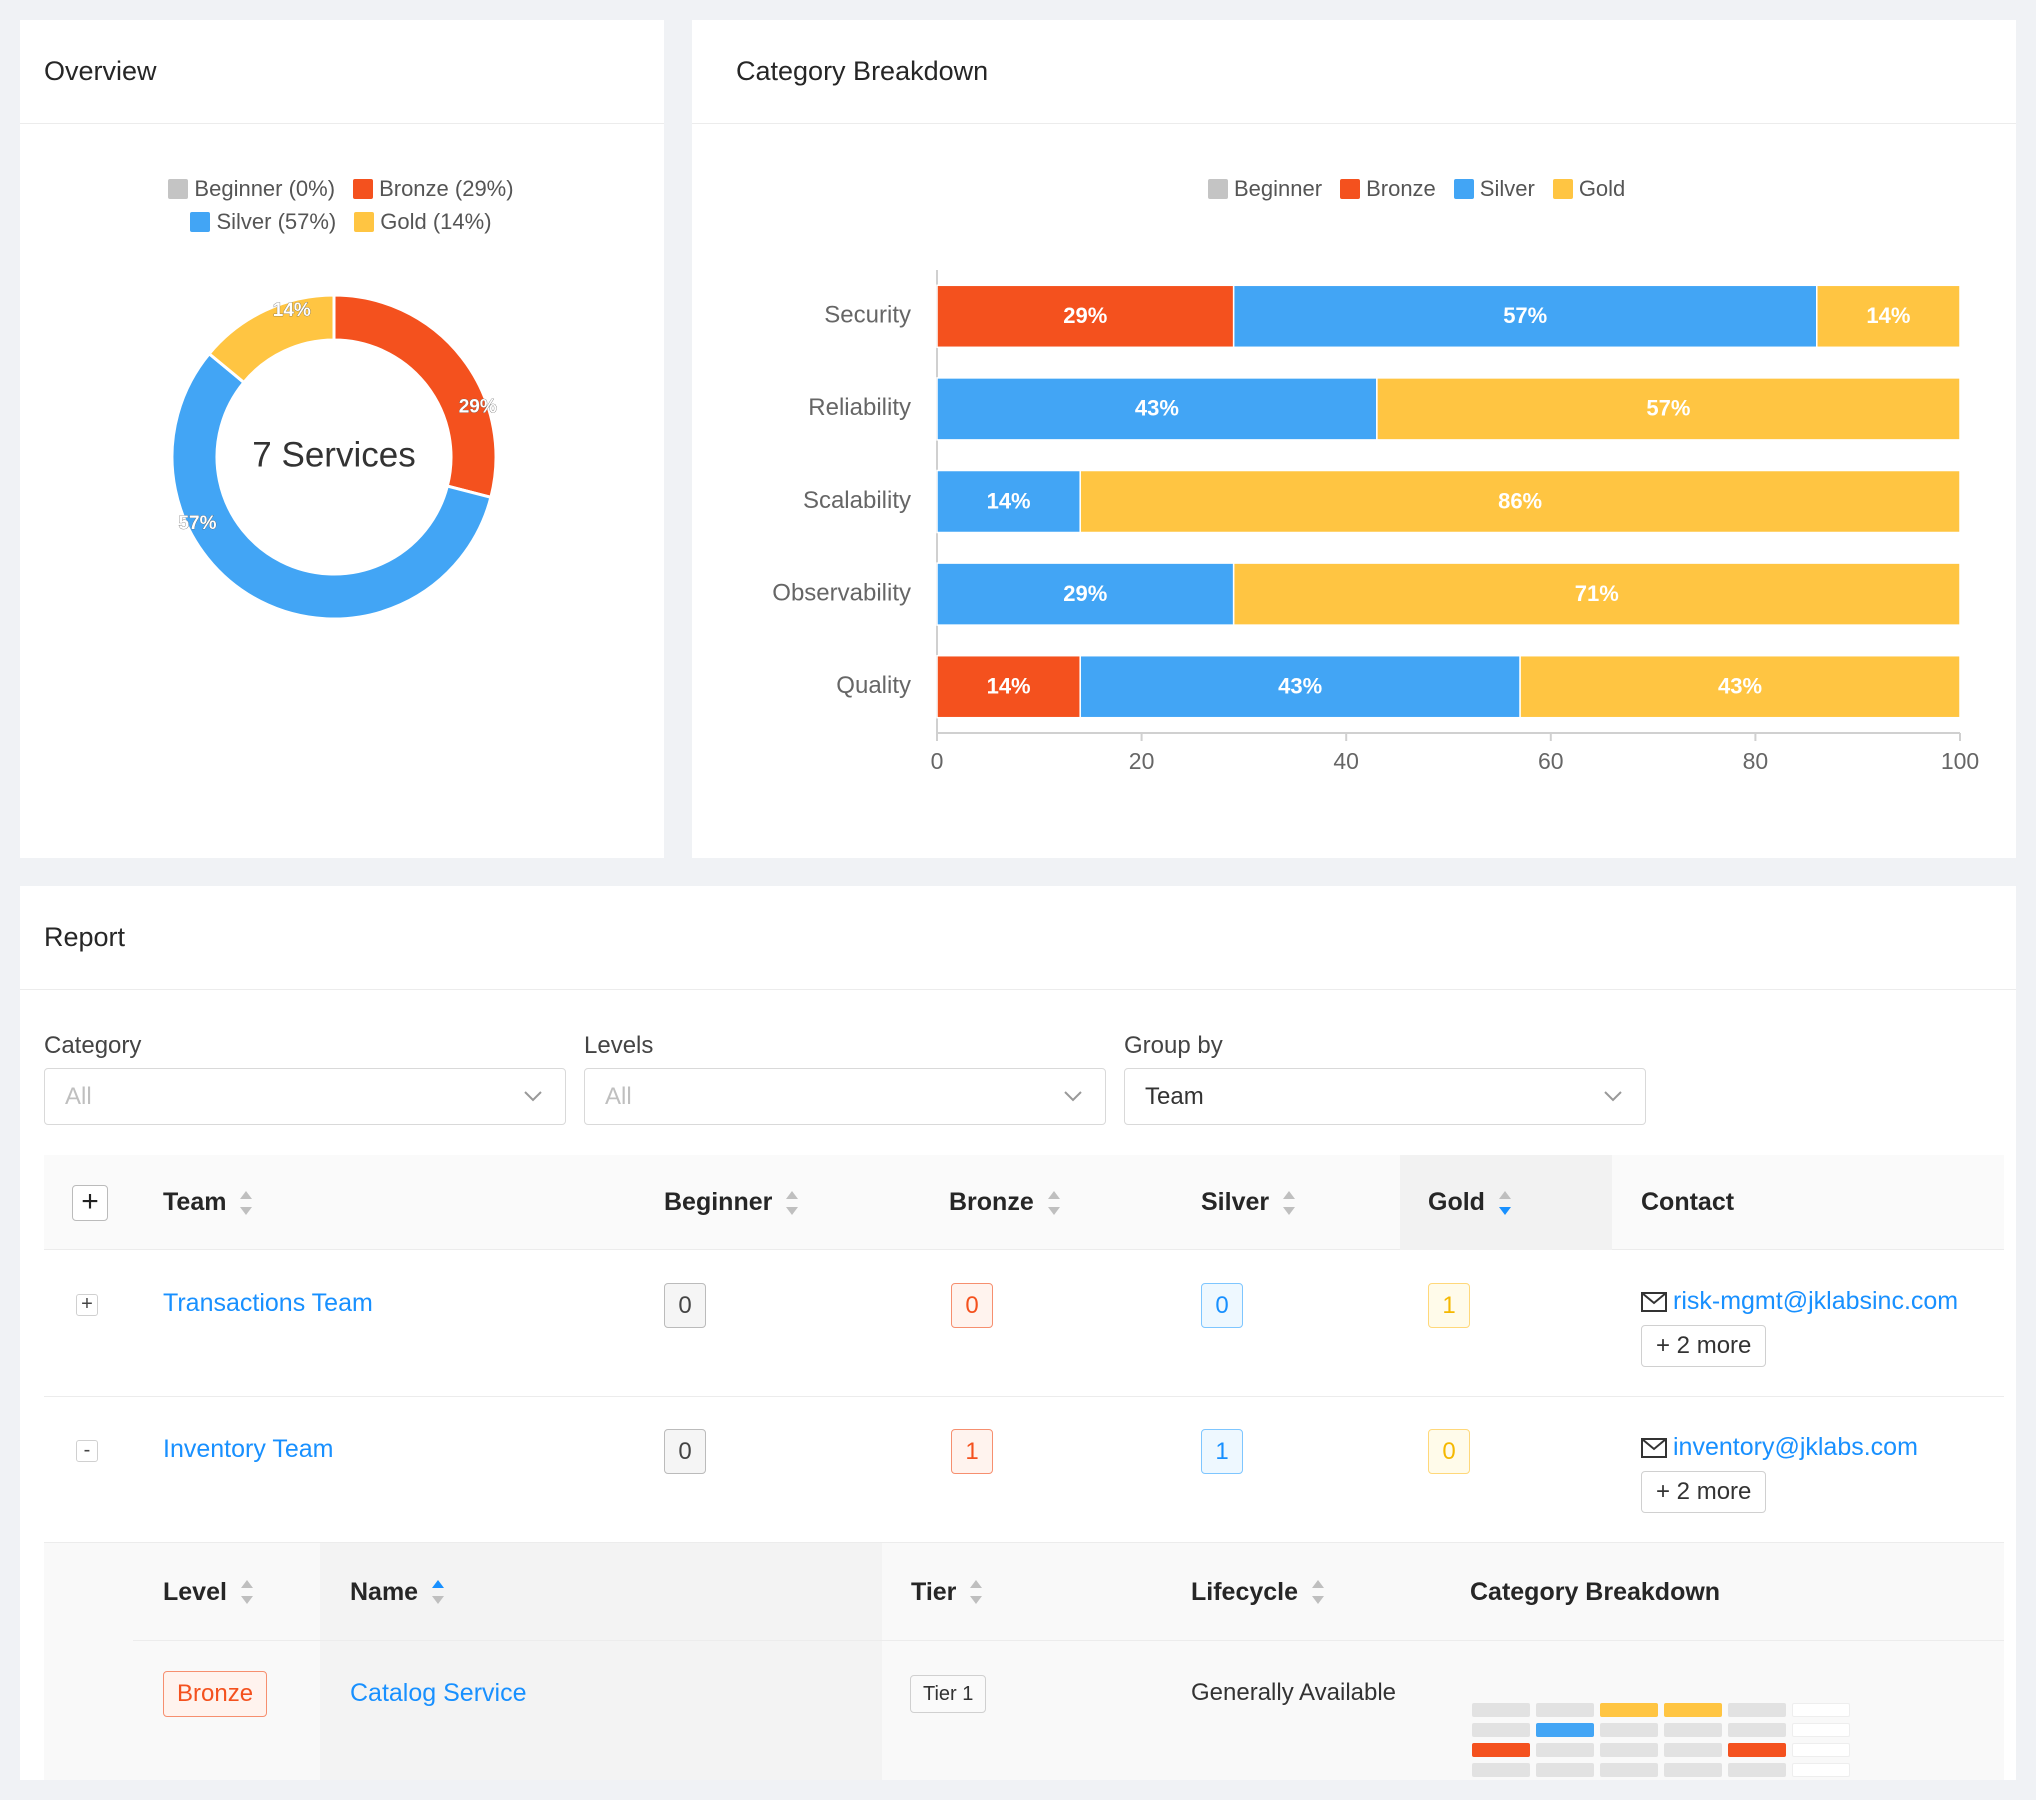 The height and width of the screenshot is (1800, 2036). Describe the element at coordinates (305, 1096) in the screenshot. I see `category-select: All` at that location.